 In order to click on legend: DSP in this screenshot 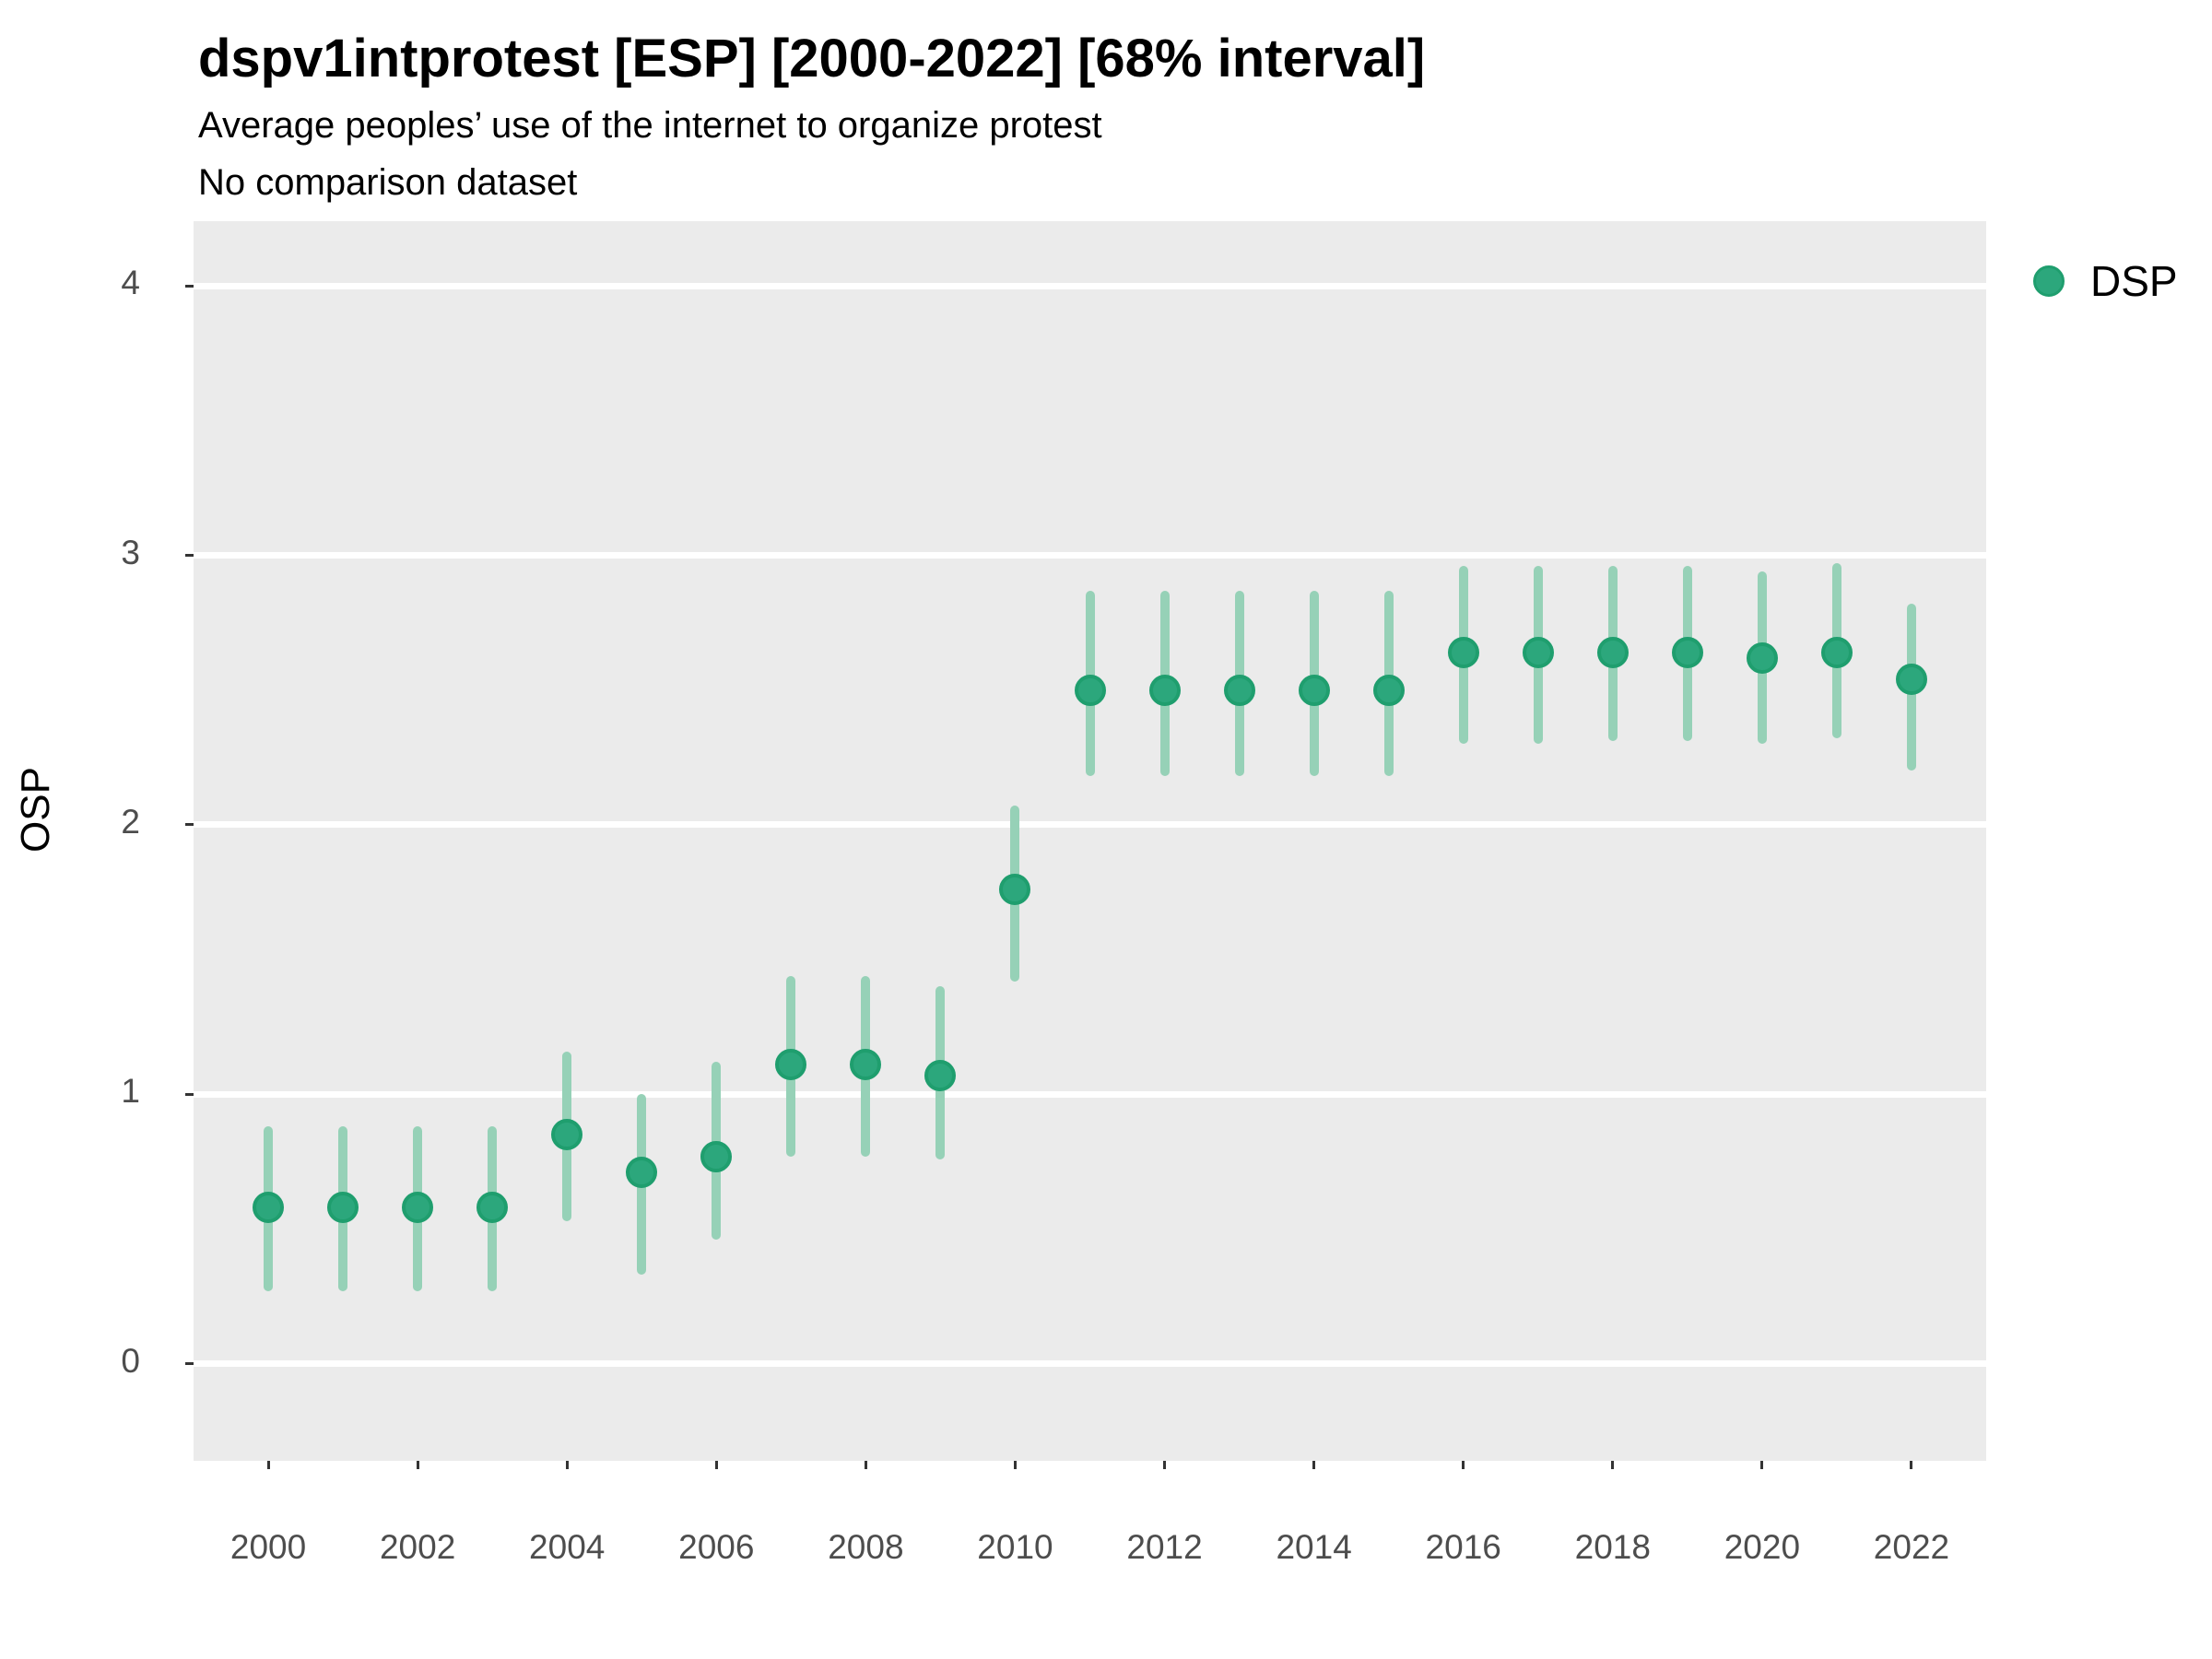, I will do `click(2105, 281)`.